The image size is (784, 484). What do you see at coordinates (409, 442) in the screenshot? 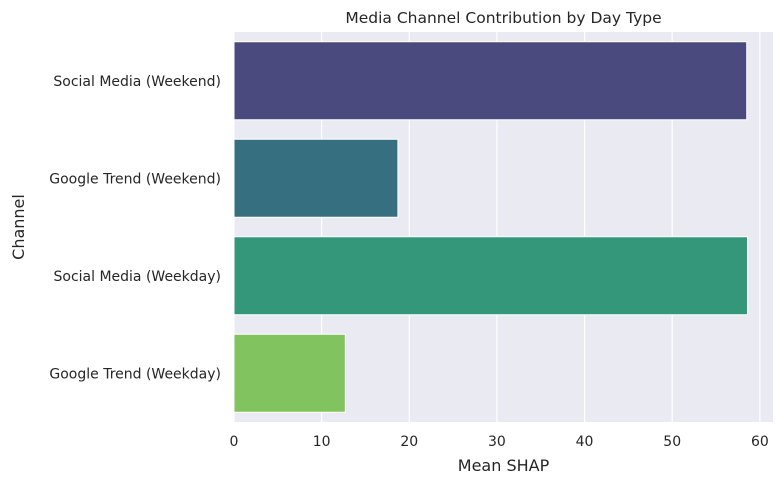
I see `x-tick-label: 20` at bounding box center [409, 442].